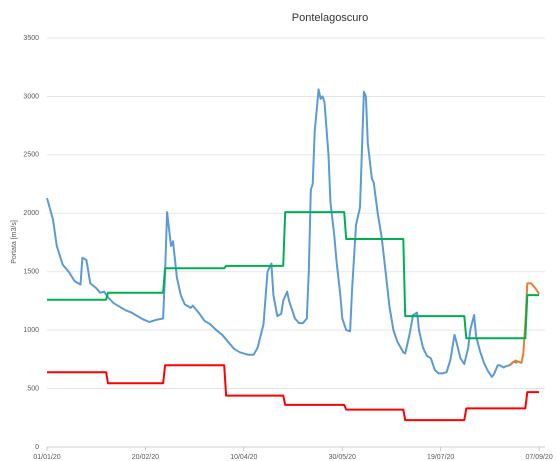 The height and width of the screenshot is (461, 556). What do you see at coordinates (440, 457) in the screenshot?
I see `x-tick-label: 19/07/20` at bounding box center [440, 457].